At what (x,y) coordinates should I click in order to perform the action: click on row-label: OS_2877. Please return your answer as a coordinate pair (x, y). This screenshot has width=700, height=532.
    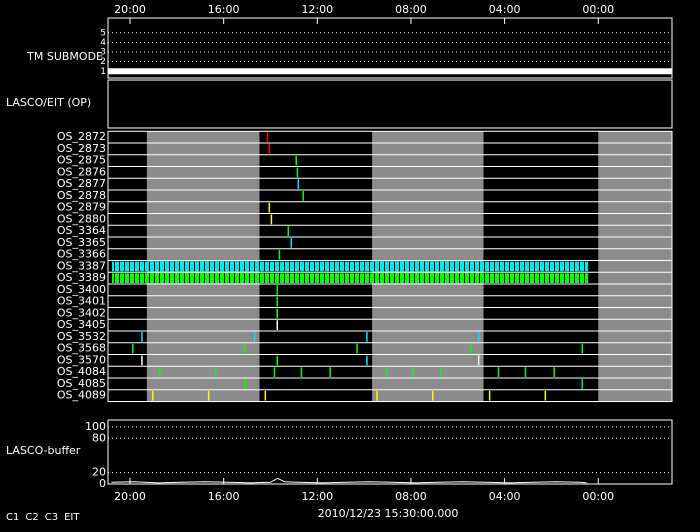
    Looking at the image, I should click on (81, 183).